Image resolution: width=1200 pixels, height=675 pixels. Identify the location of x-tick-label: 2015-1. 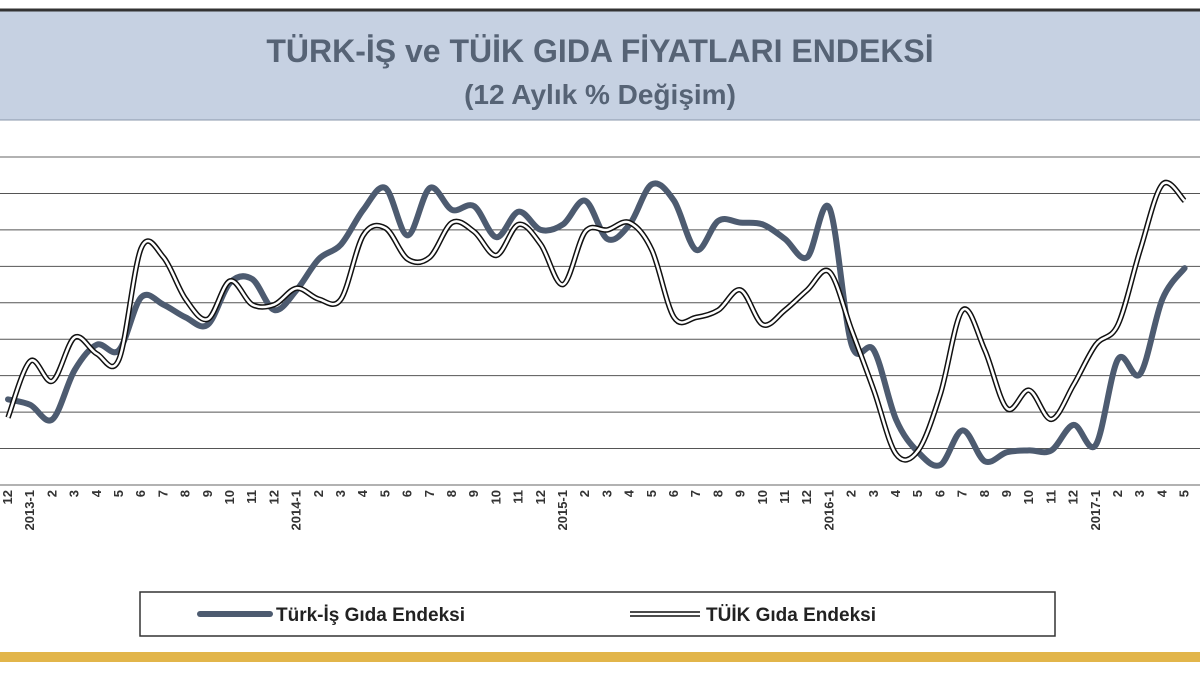
(562, 510).